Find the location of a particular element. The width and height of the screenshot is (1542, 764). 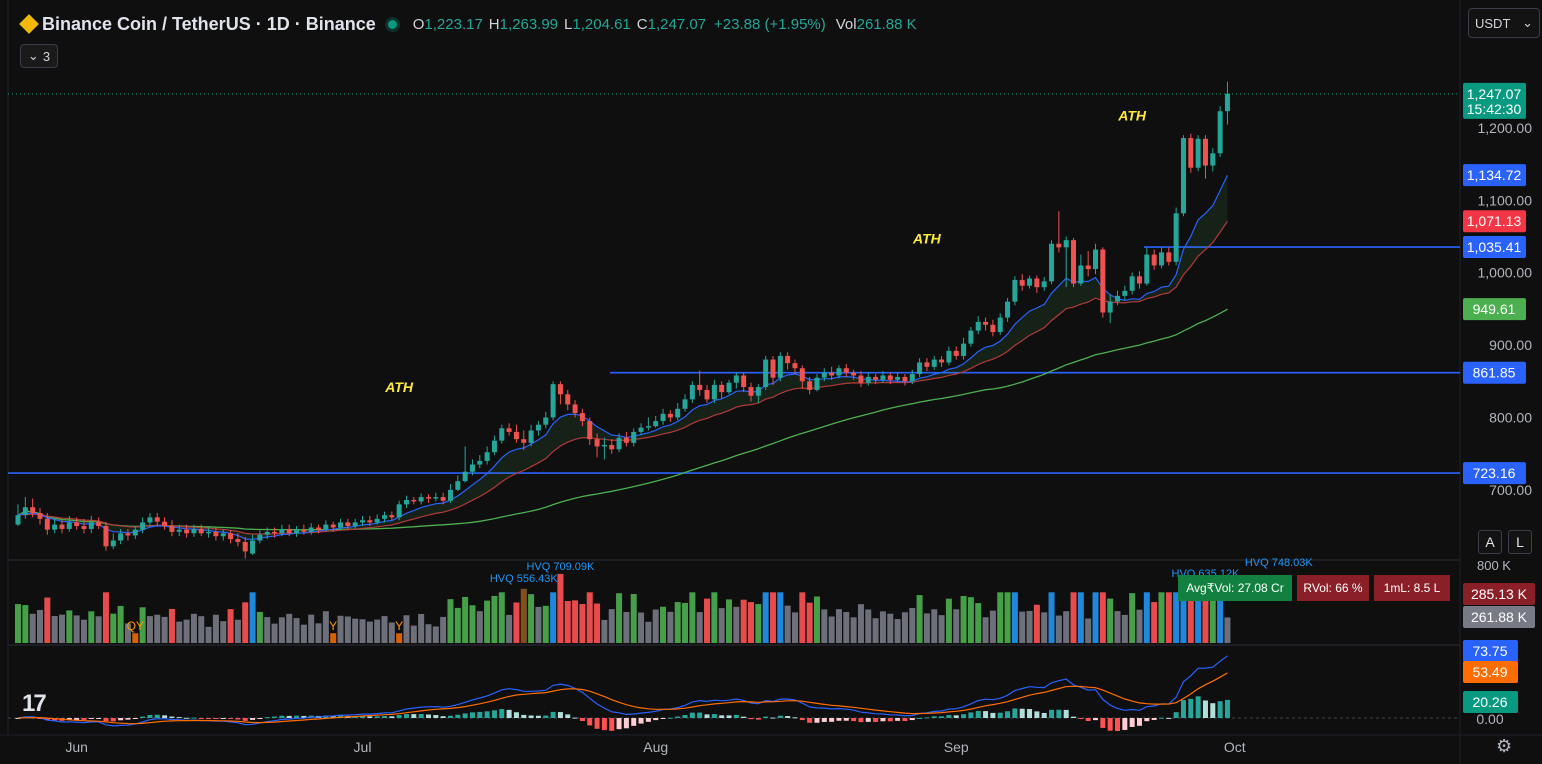

log-scale-button: L is located at coordinates (1520, 542).